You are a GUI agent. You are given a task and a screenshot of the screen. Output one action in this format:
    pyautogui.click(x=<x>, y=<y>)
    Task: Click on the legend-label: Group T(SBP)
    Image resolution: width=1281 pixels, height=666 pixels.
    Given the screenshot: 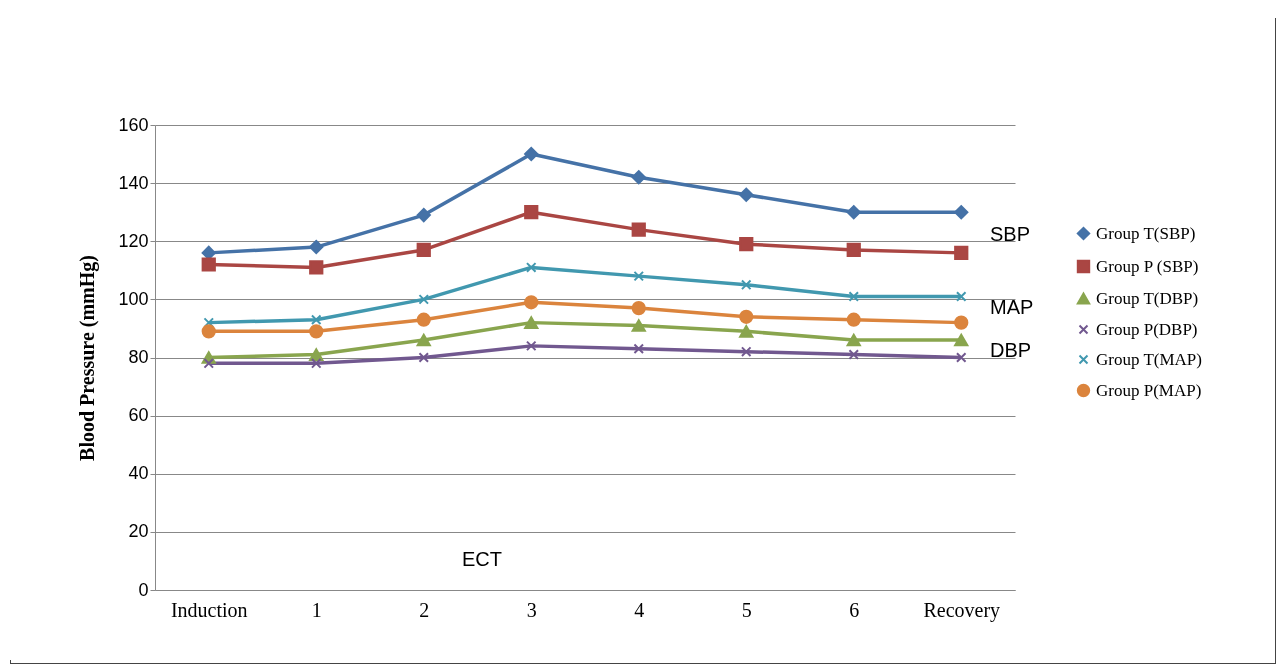 What is the action you would take?
    pyautogui.click(x=1146, y=233)
    